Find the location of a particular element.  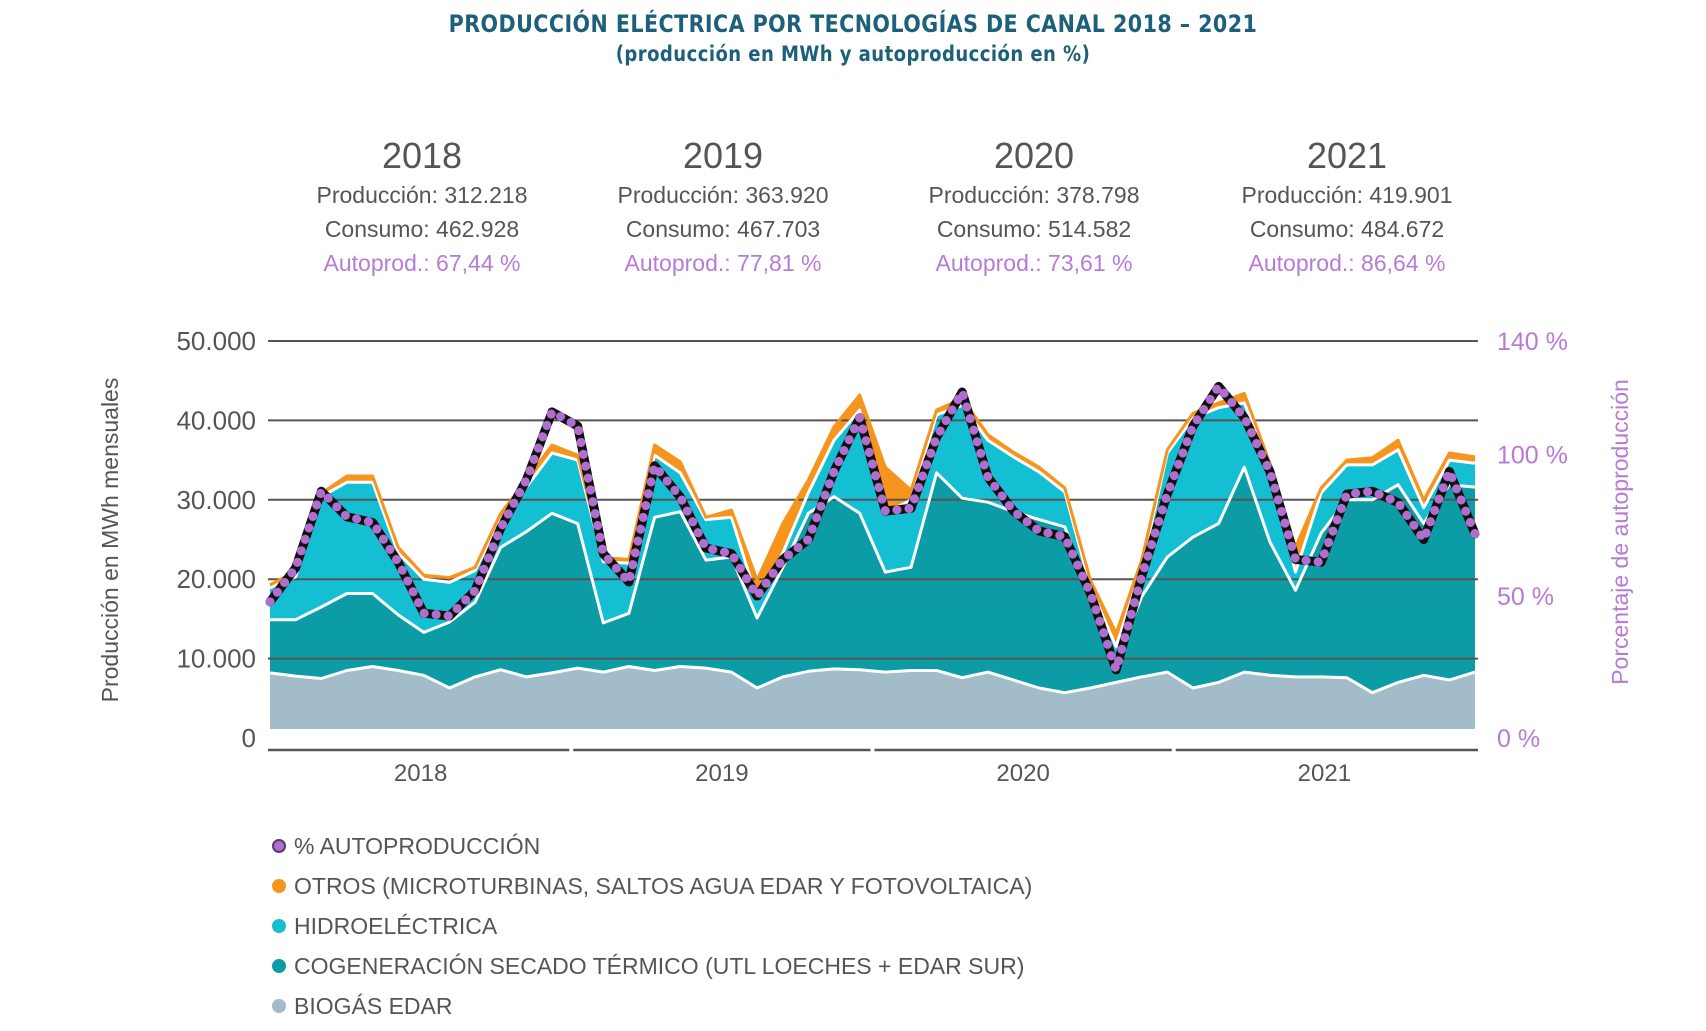

year-summary-produccion: Producción: 378.798 is located at coordinates (1034, 195).